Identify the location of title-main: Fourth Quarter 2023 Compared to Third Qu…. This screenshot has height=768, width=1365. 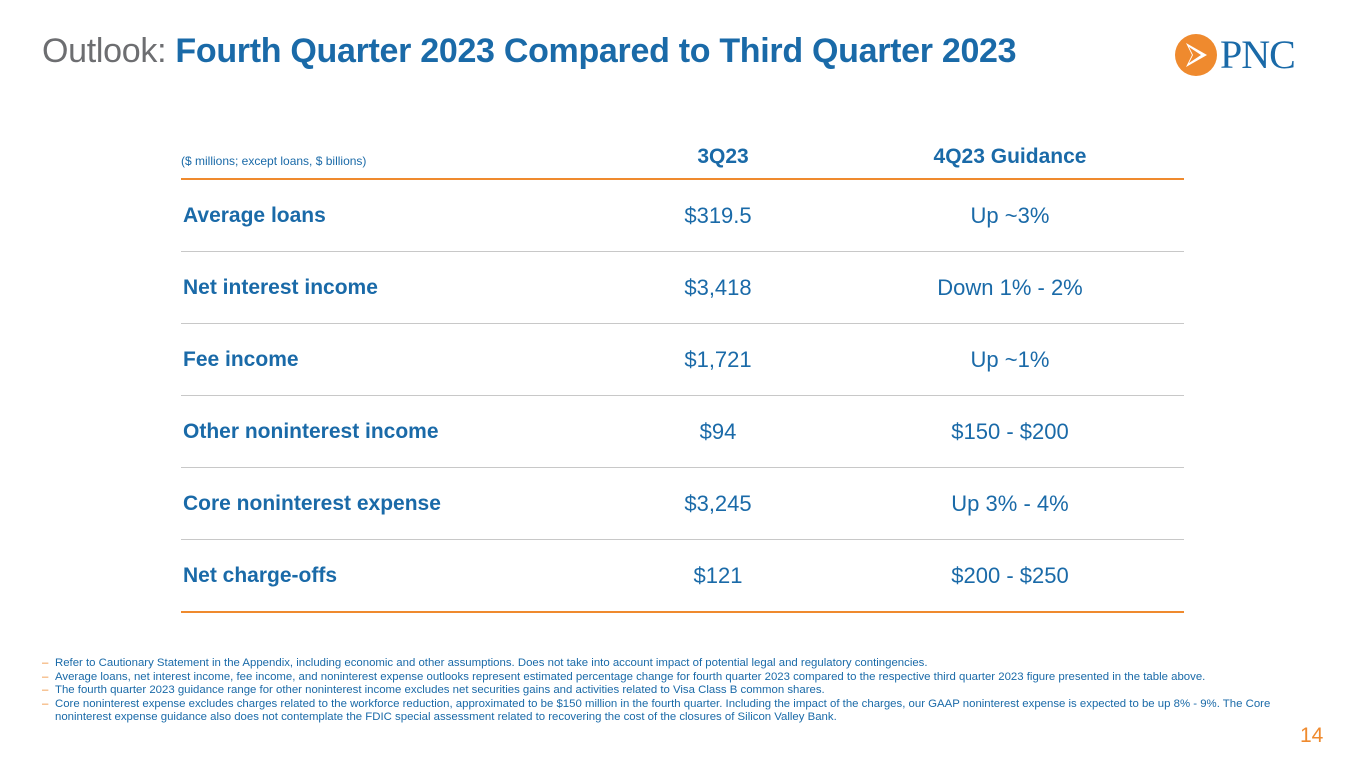
(596, 51).